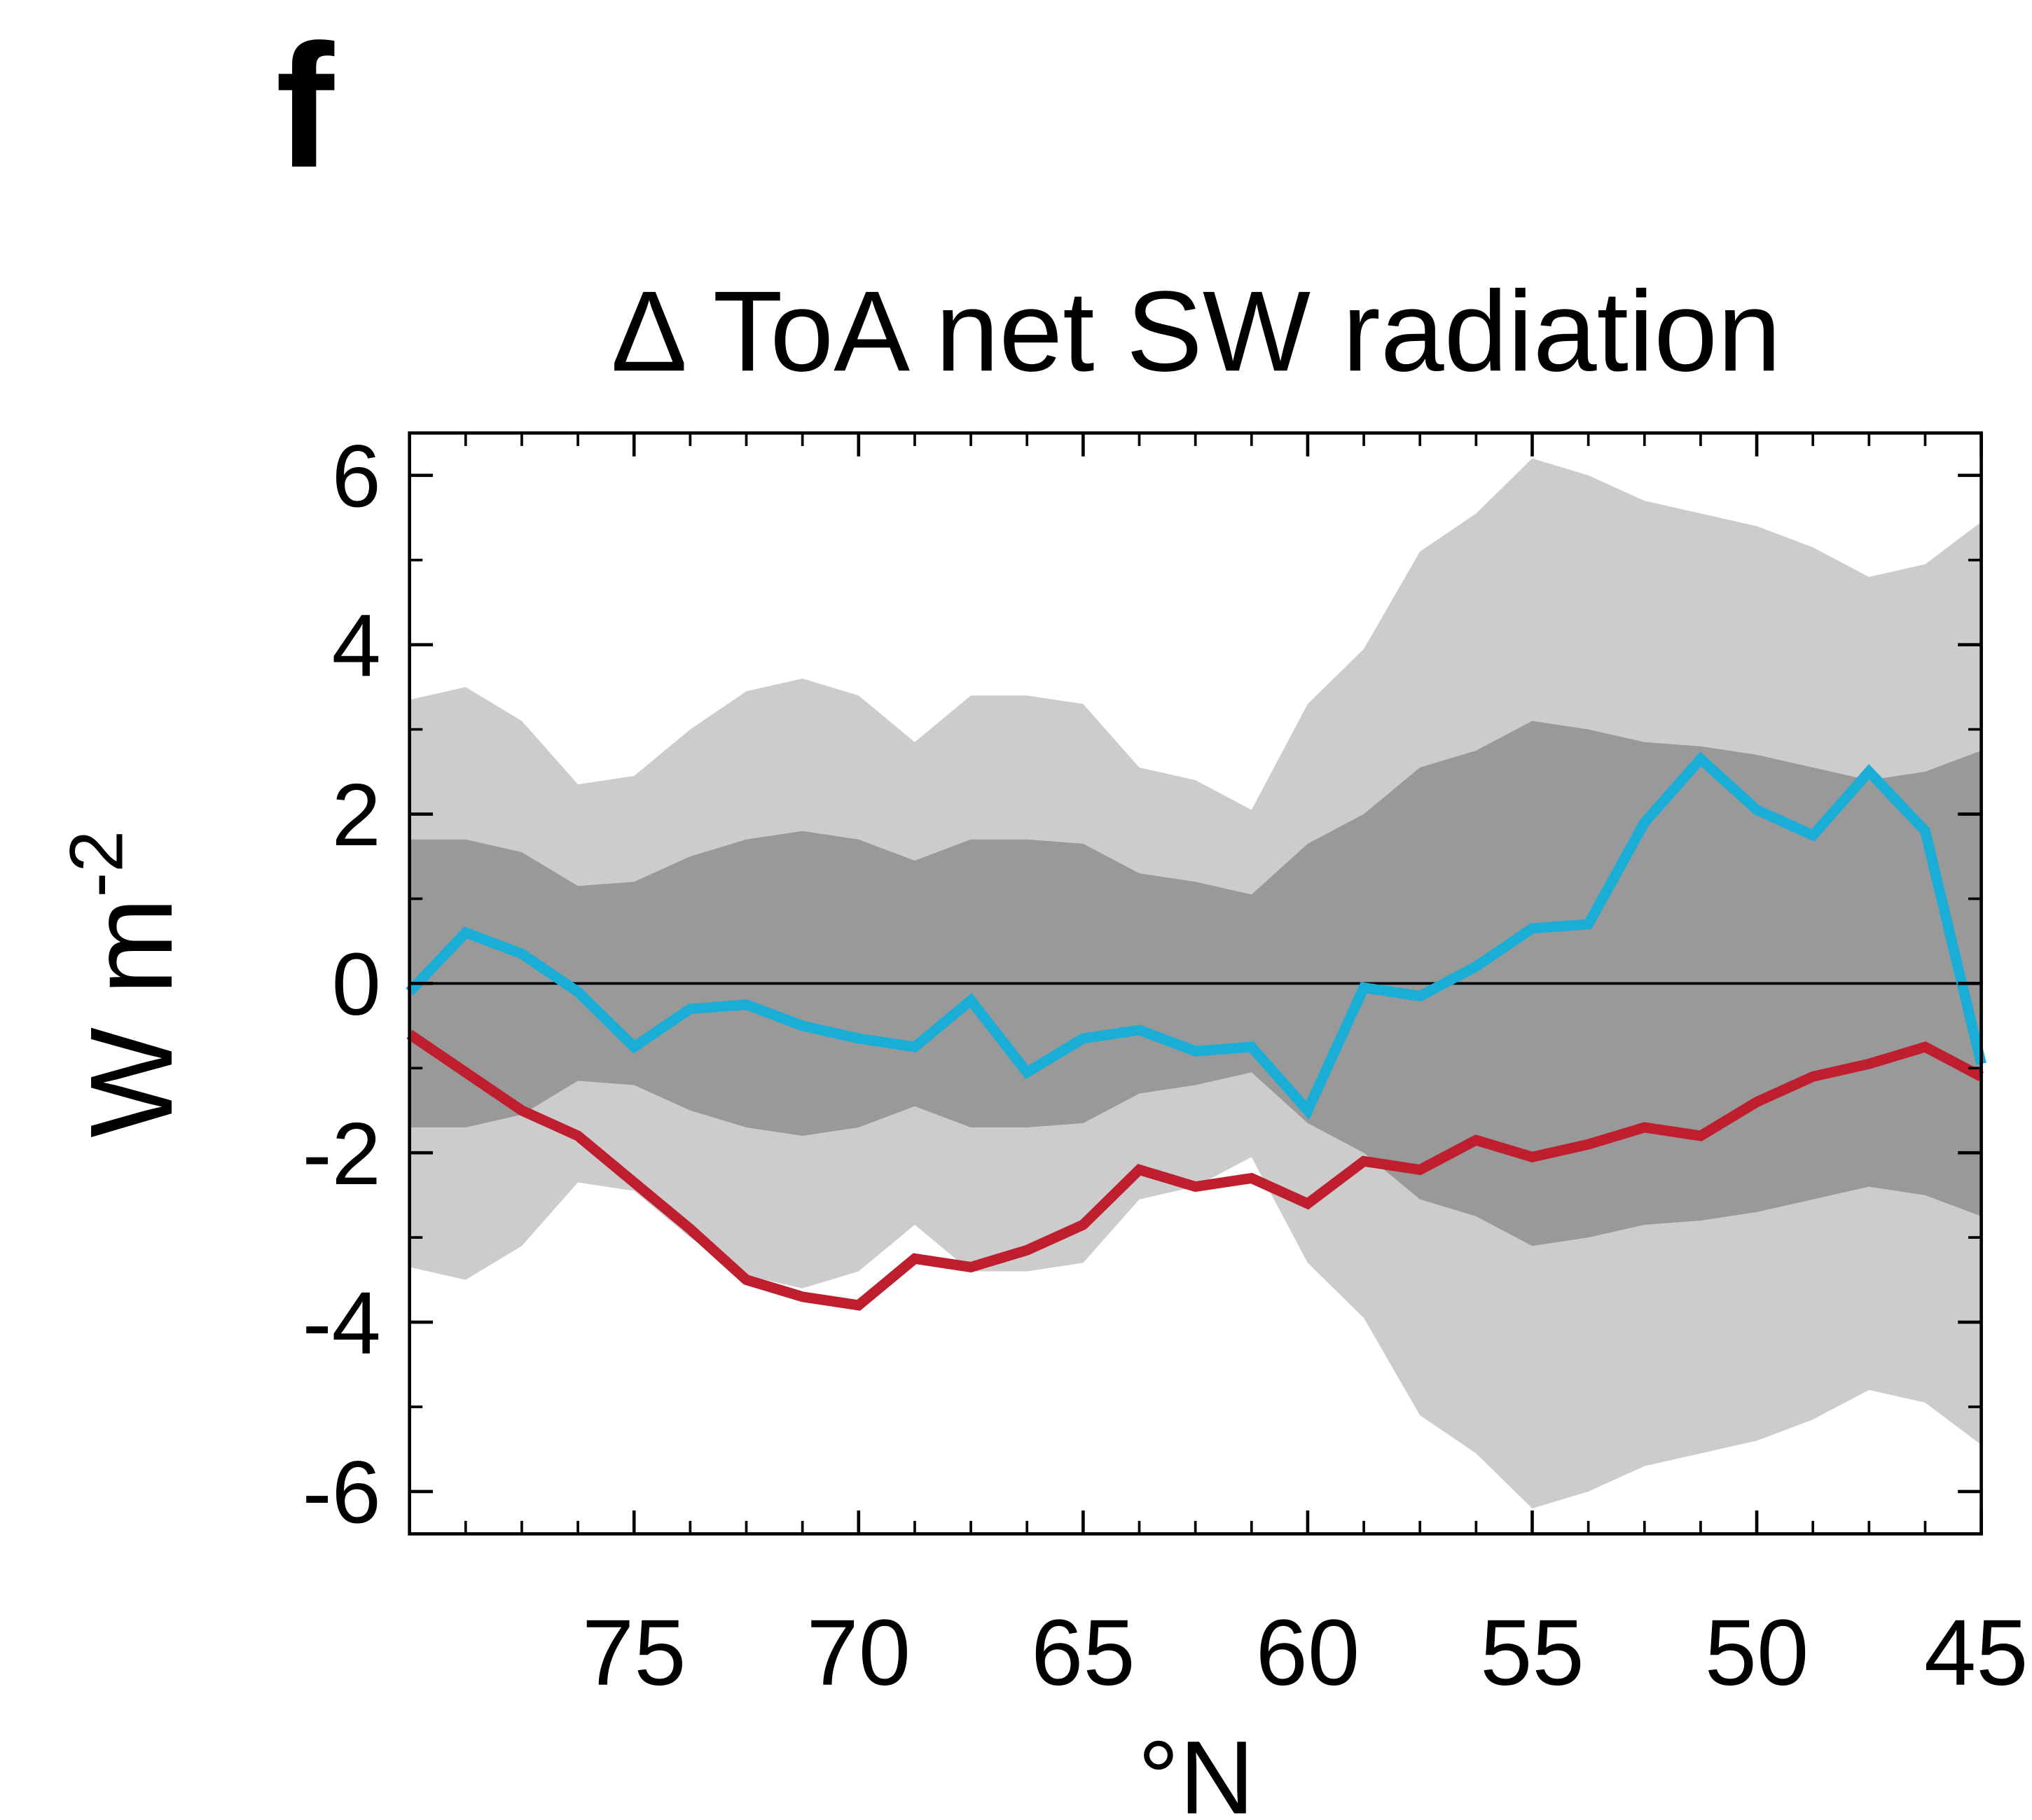  I want to click on y-tick-label: 2, so click(356, 814).